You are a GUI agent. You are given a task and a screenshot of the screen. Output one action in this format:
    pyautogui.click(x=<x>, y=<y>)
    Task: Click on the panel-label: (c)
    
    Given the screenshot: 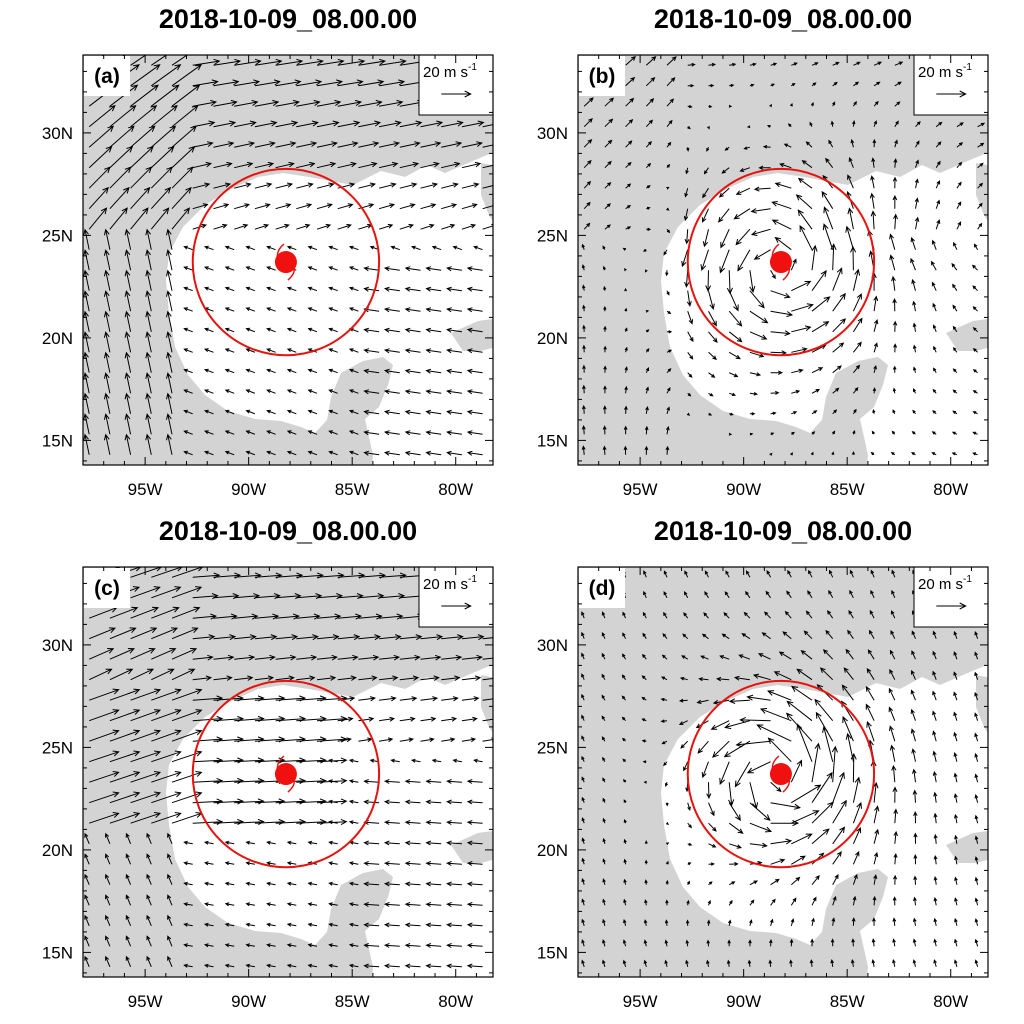 What is the action you would take?
    pyautogui.click(x=107, y=588)
    